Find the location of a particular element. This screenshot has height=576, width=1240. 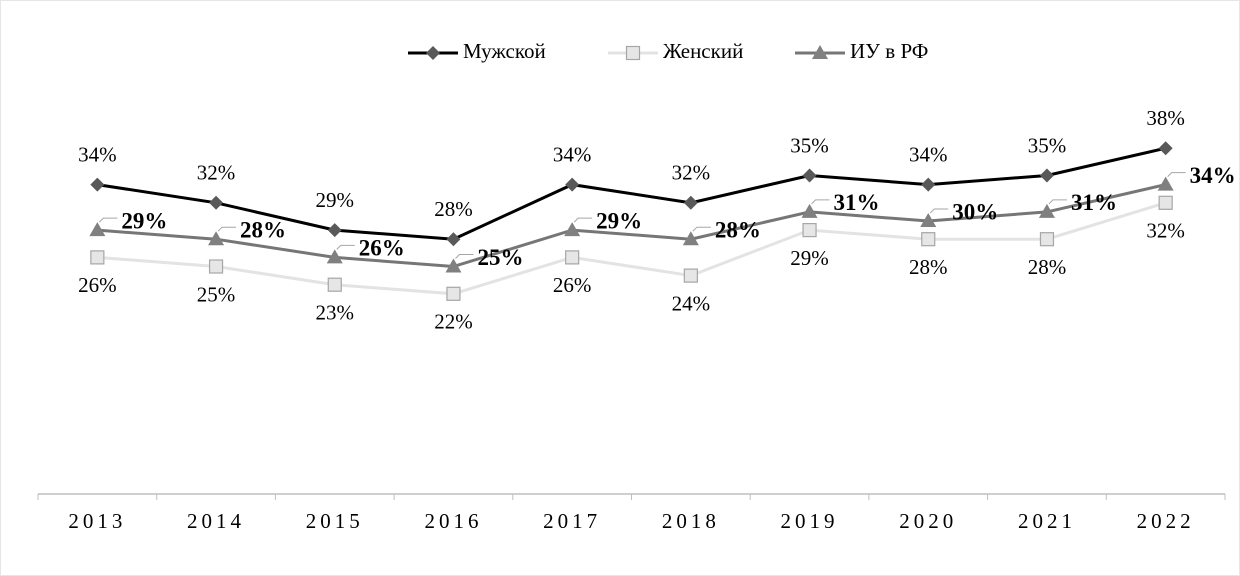

legend-label: Мужской is located at coordinates (504, 51).